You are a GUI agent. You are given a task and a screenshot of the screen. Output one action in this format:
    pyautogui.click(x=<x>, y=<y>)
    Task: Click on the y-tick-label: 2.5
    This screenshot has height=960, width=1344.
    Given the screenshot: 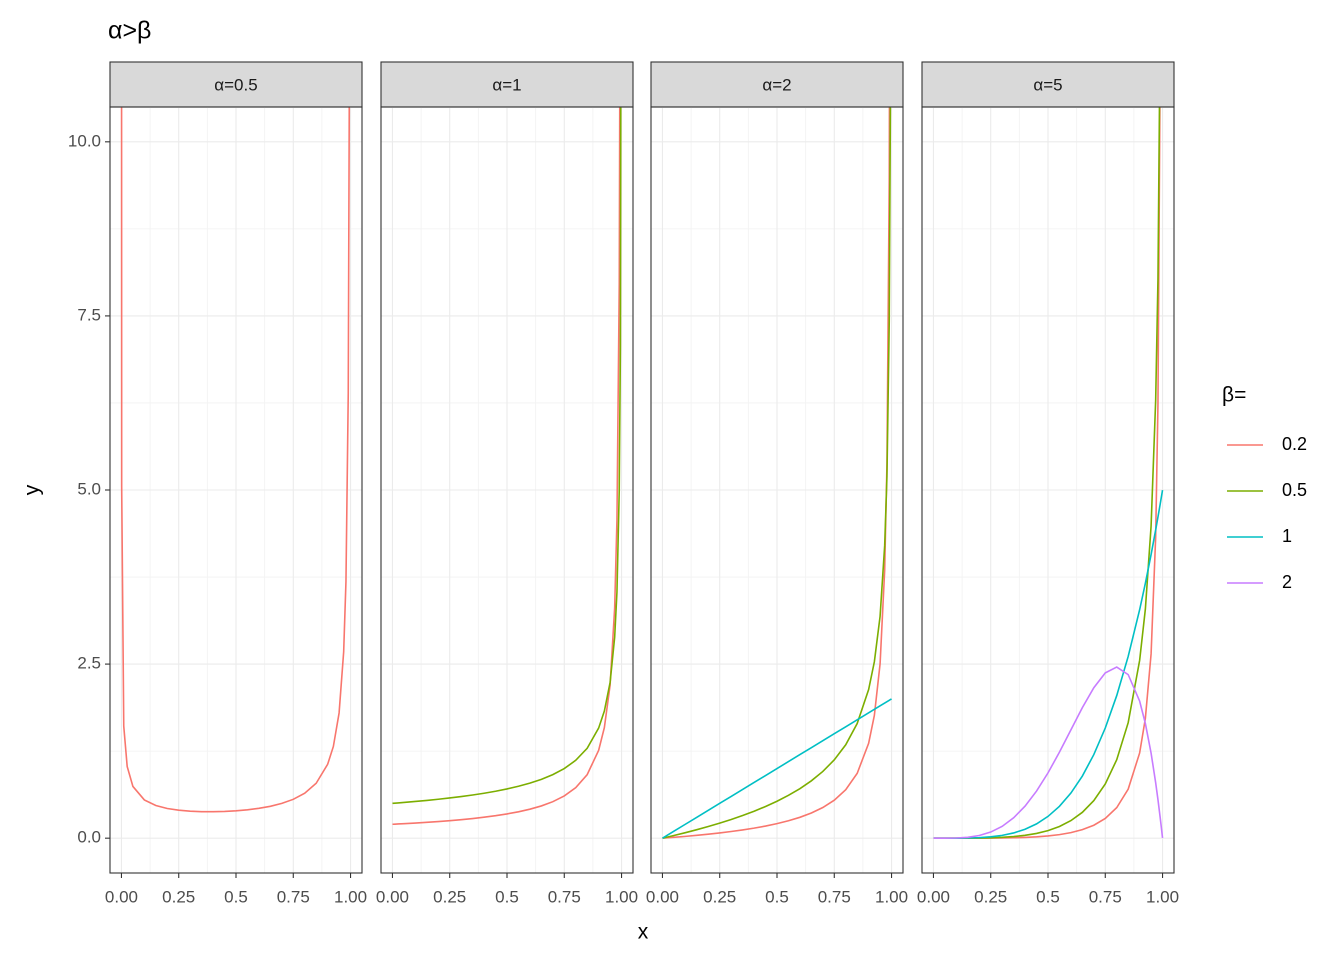 What is the action you would take?
    pyautogui.click(x=89, y=663)
    